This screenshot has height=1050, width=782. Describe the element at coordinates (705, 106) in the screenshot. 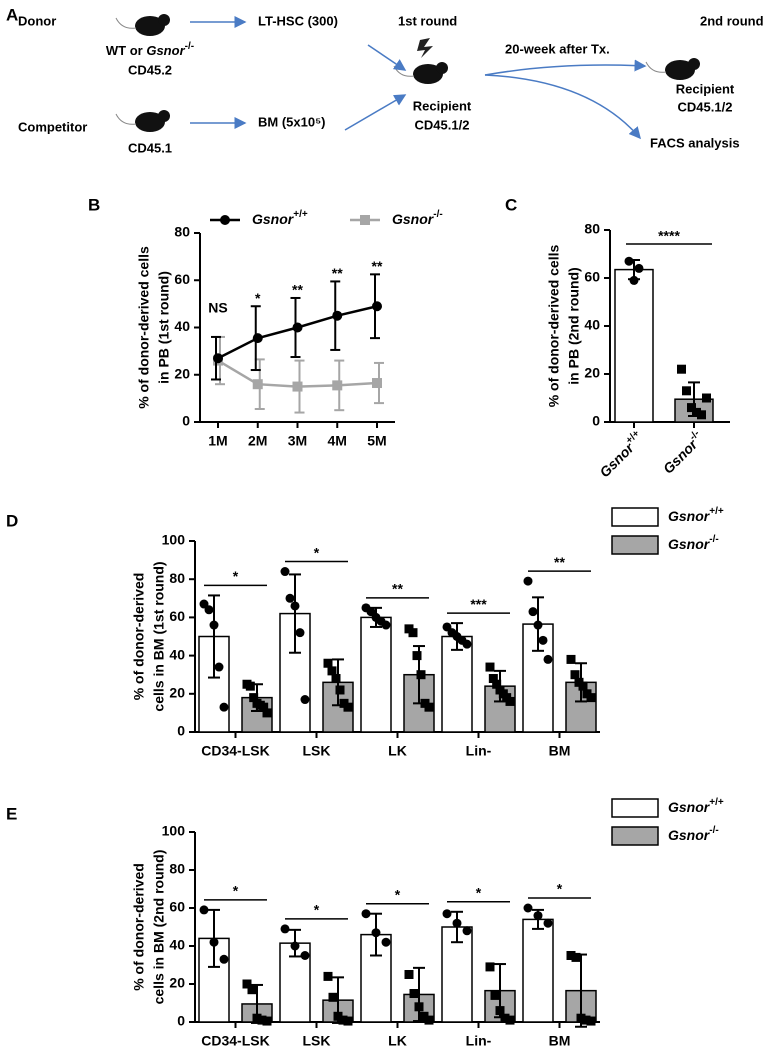

I see `diagram-label: CD45.1/2` at that location.